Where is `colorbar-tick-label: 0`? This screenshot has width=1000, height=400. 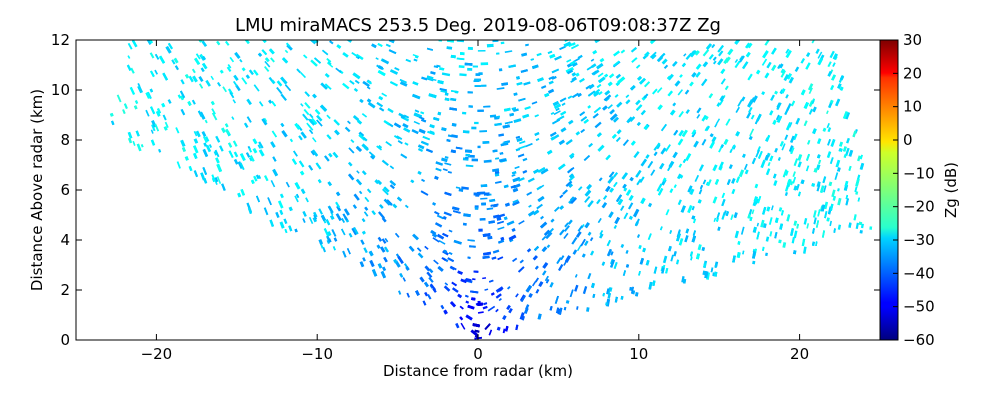 colorbar-tick-label: 0 is located at coordinates (908, 140).